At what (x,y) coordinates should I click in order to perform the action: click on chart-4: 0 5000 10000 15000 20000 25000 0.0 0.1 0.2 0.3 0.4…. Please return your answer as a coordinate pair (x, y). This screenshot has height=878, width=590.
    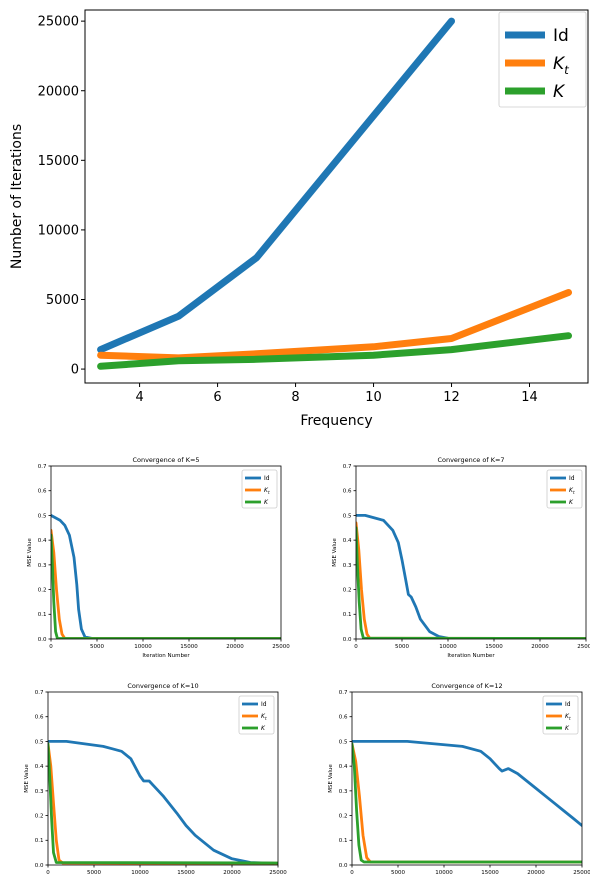
    Looking at the image, I should click on (459, 779).